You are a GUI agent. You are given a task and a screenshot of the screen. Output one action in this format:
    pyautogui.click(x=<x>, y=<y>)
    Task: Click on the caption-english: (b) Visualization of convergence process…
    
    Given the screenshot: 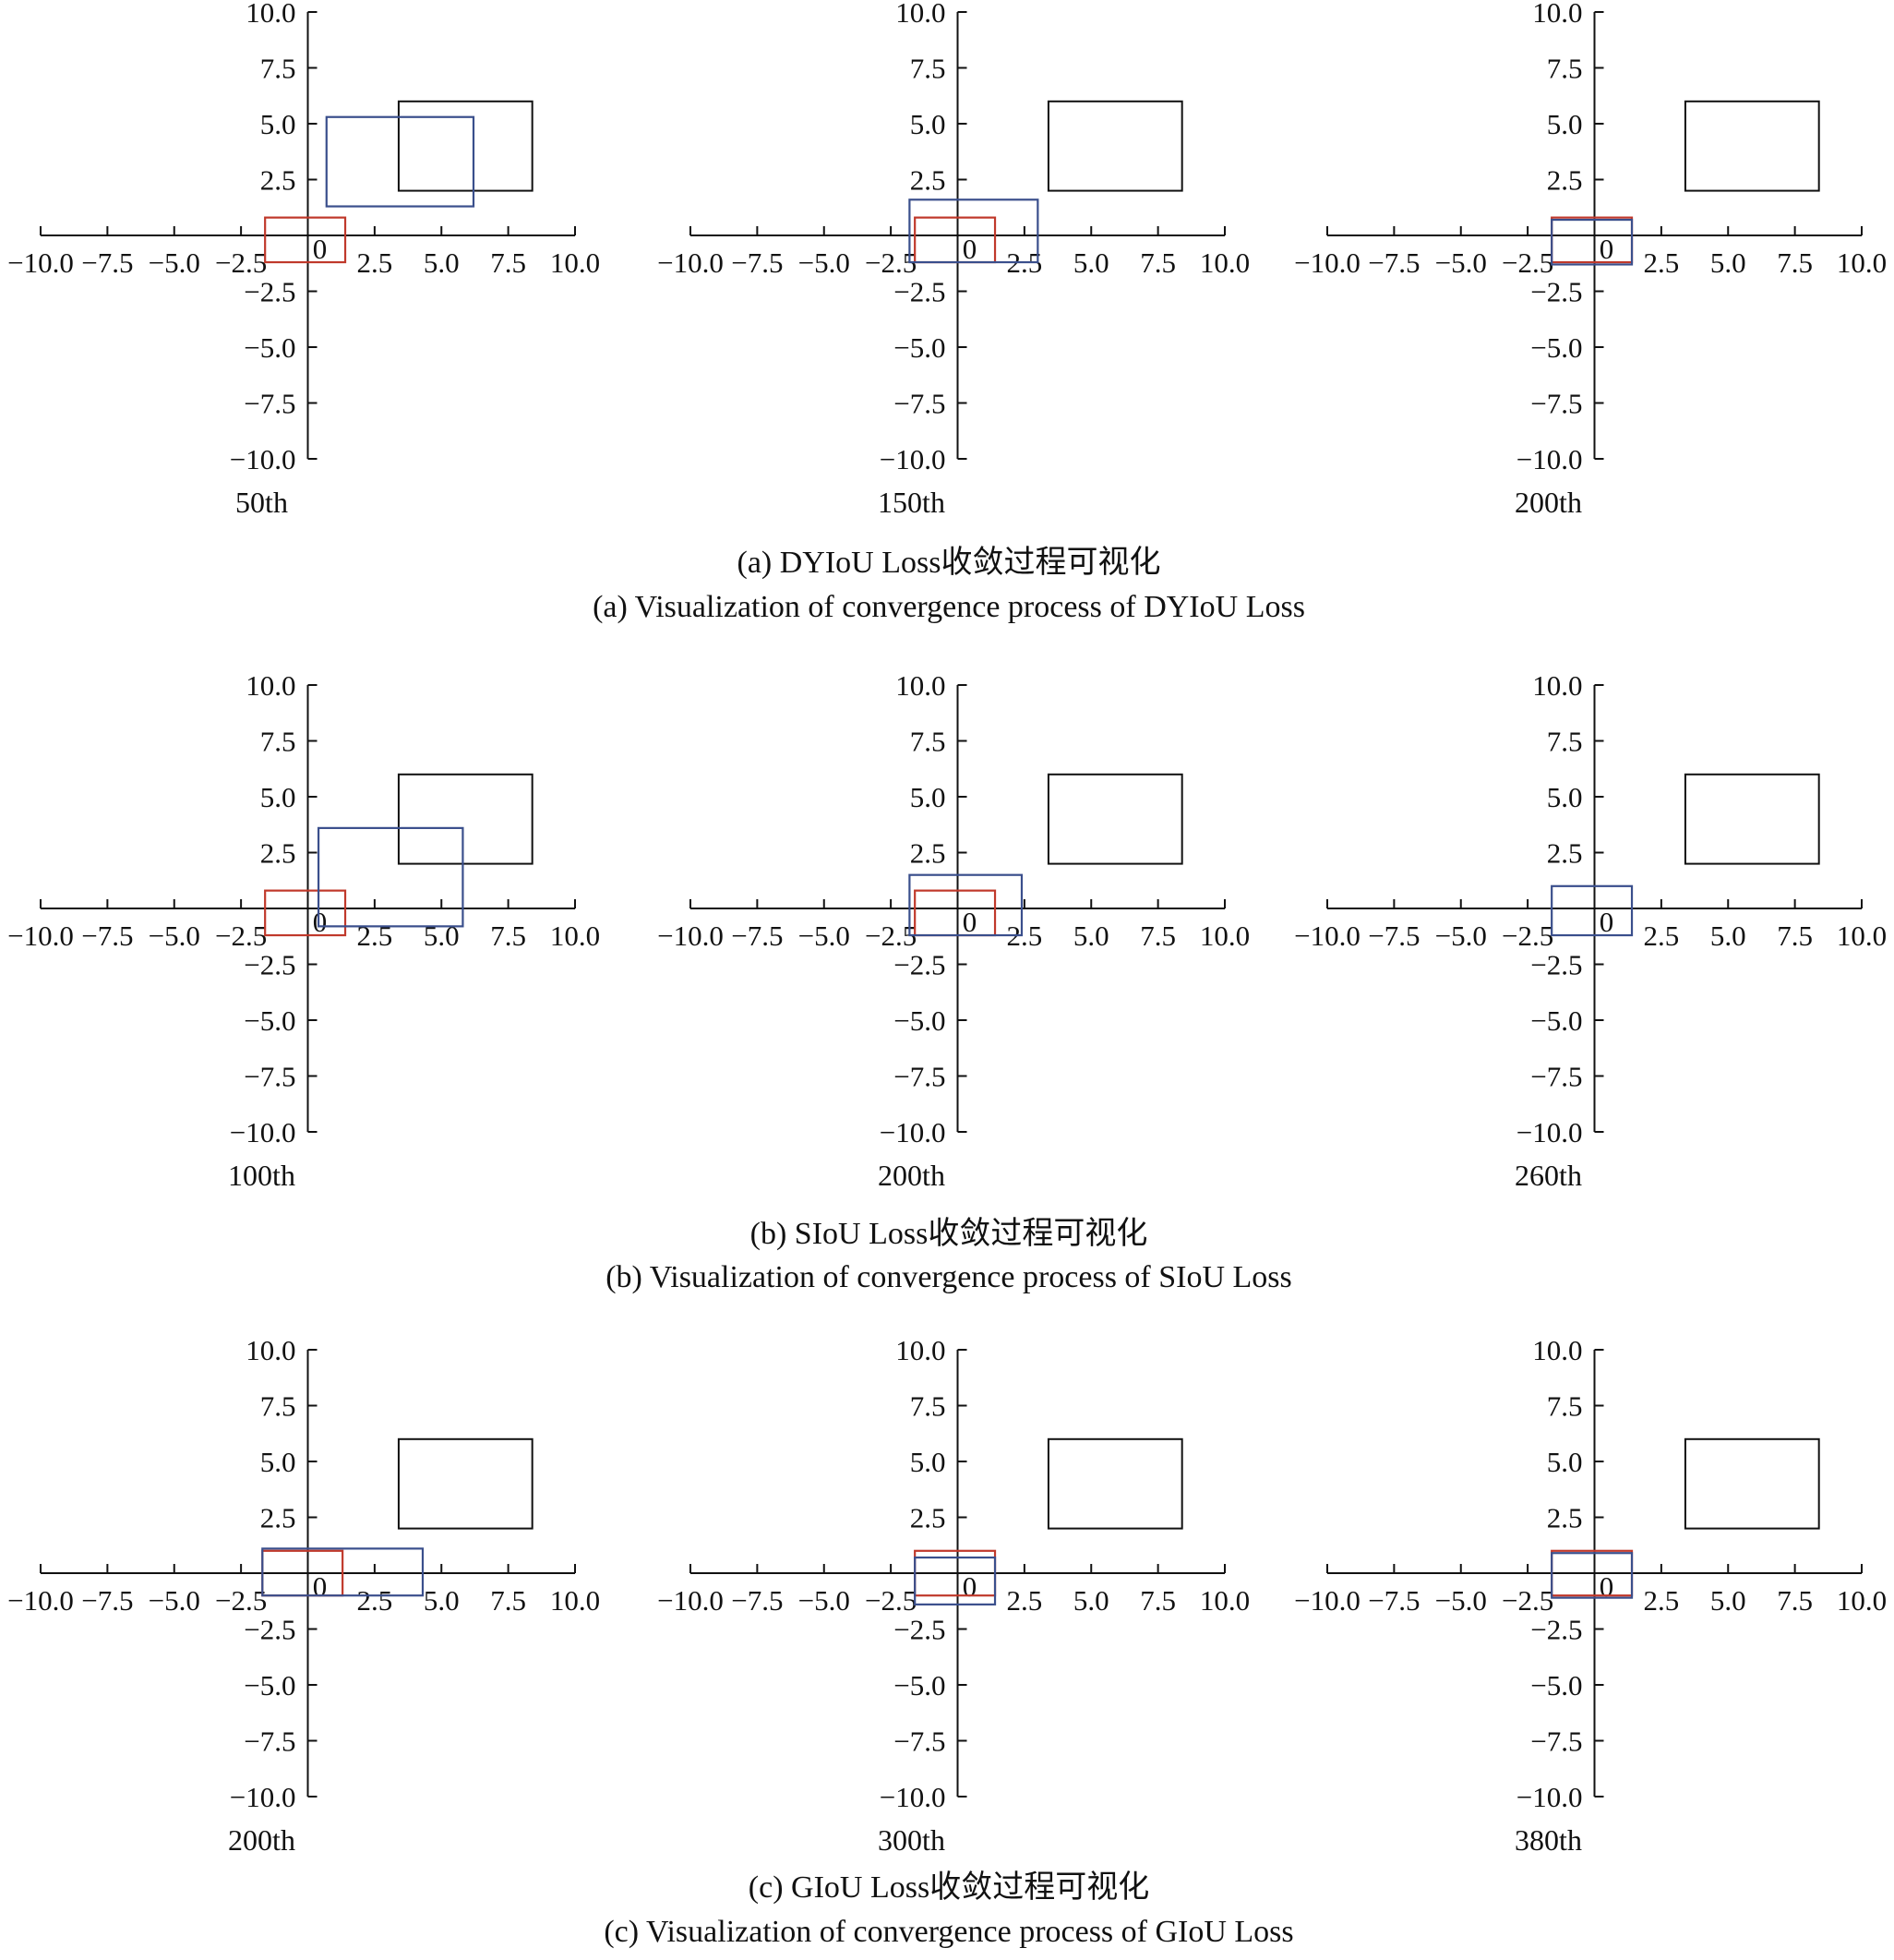 What is the action you would take?
    pyautogui.click(x=949, y=1277)
    